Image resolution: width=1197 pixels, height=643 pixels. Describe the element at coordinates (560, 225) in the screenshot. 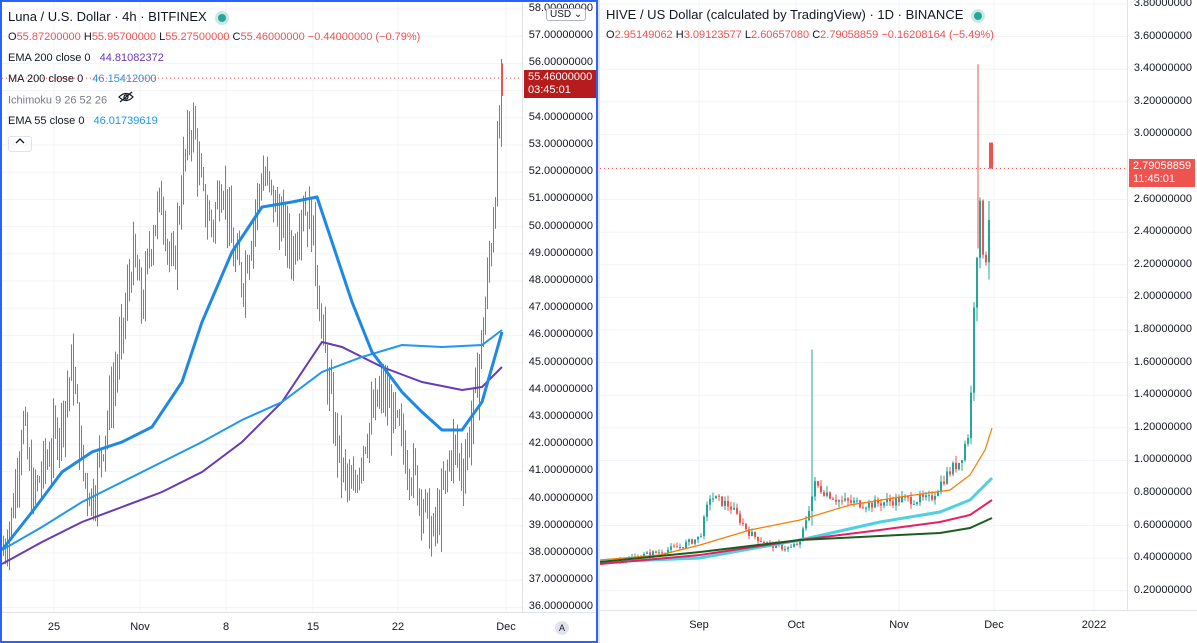

I see `luna-price-tick: 50.00000000` at that location.